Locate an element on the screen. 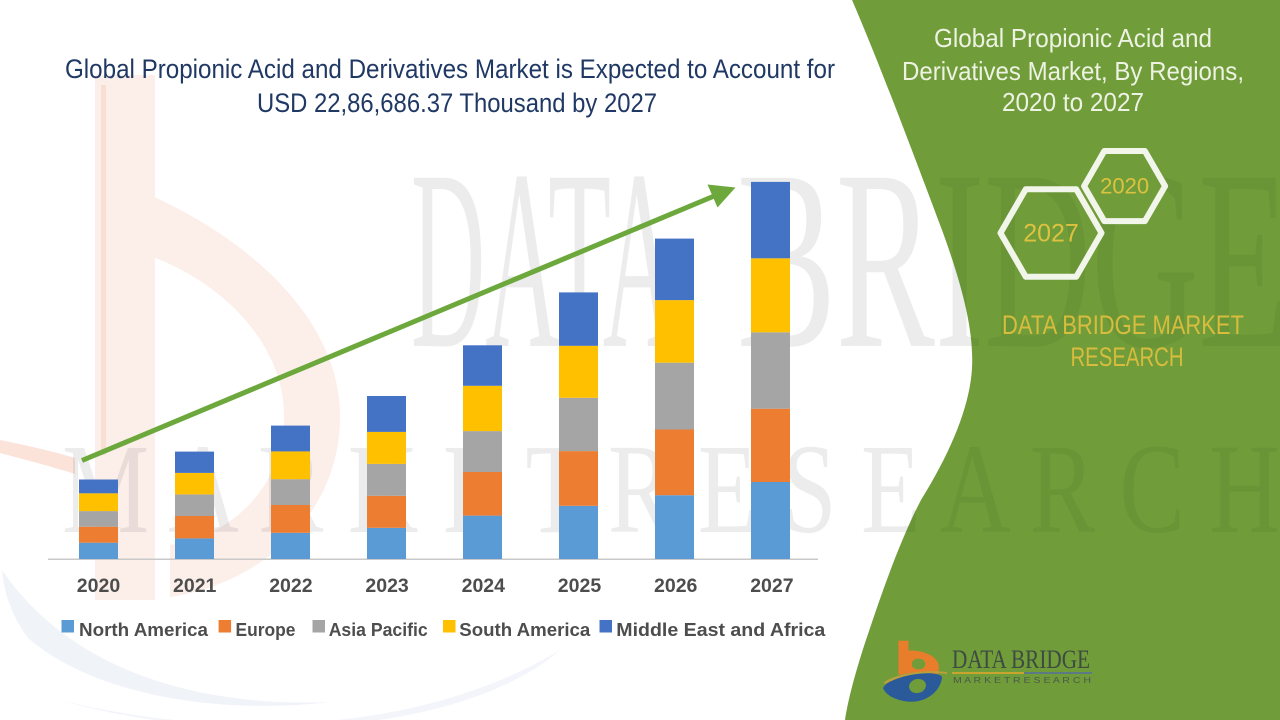 The image size is (1280, 720). svg-text: South America is located at coordinates (525, 629).